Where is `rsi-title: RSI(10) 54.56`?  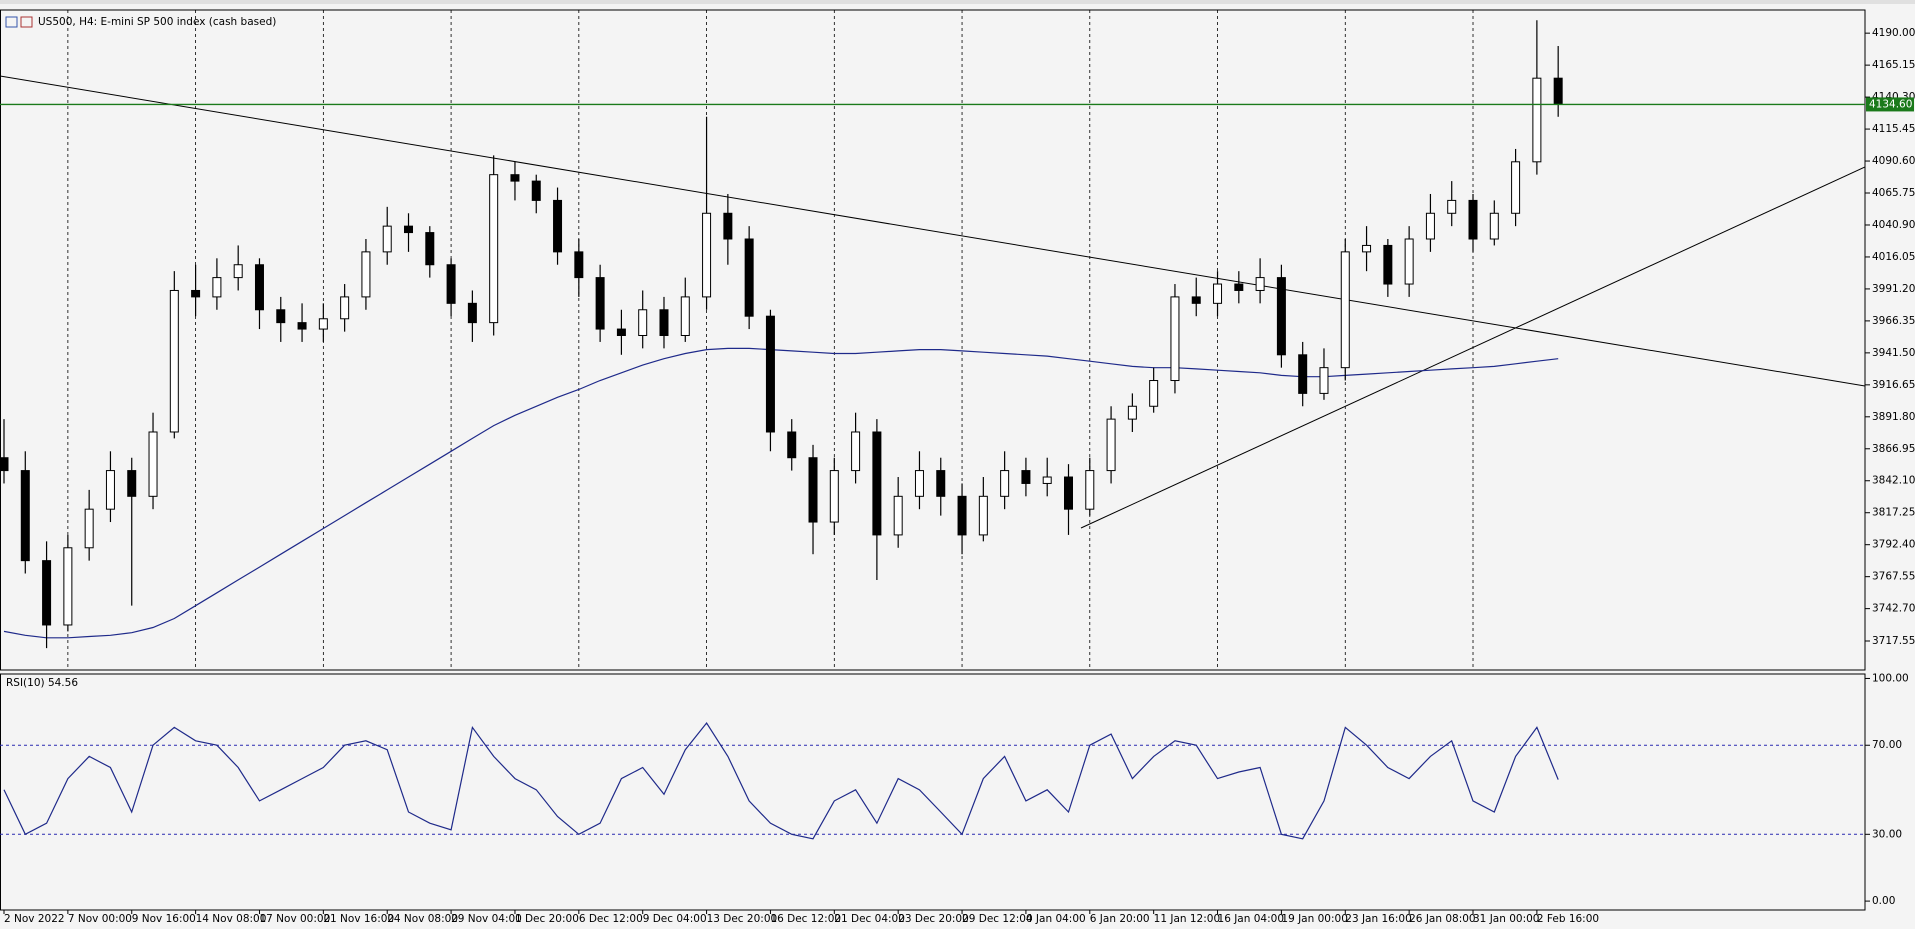
rsi-title: RSI(10) 54.56 is located at coordinates (42, 683).